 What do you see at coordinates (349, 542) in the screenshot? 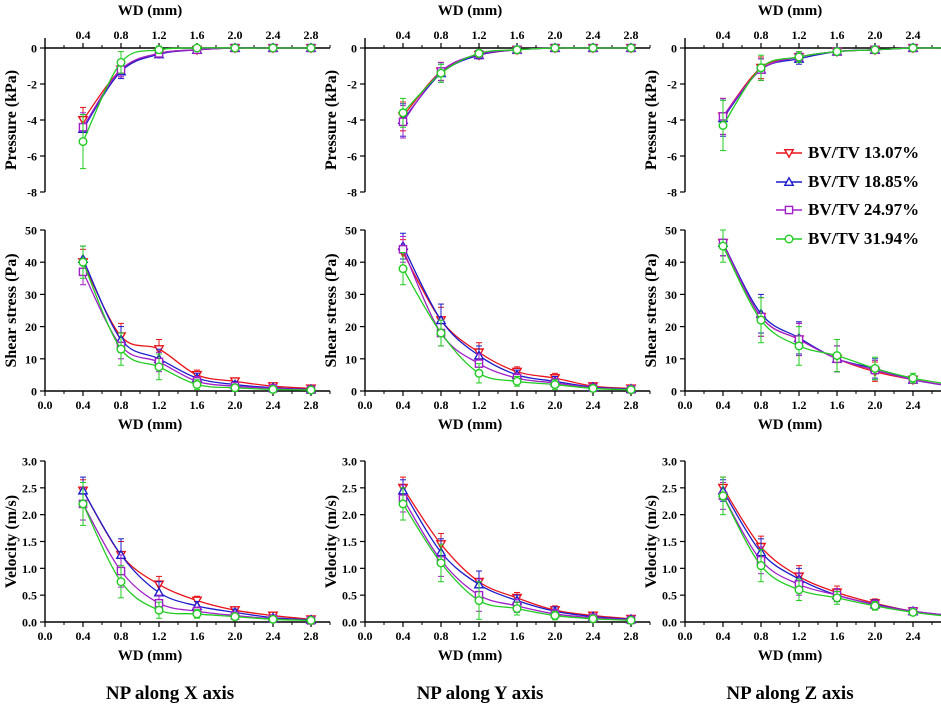
I see `y-tick-label: 1.5` at bounding box center [349, 542].